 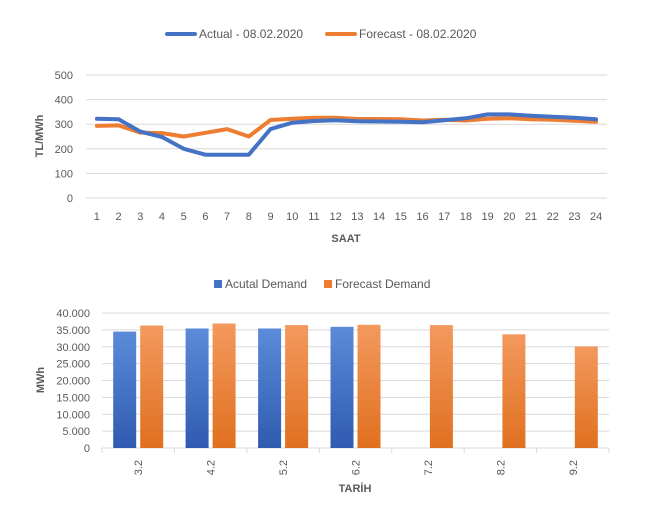 I want to click on legend-label-forecast-demand: Forecast Demand, so click(x=382, y=284).